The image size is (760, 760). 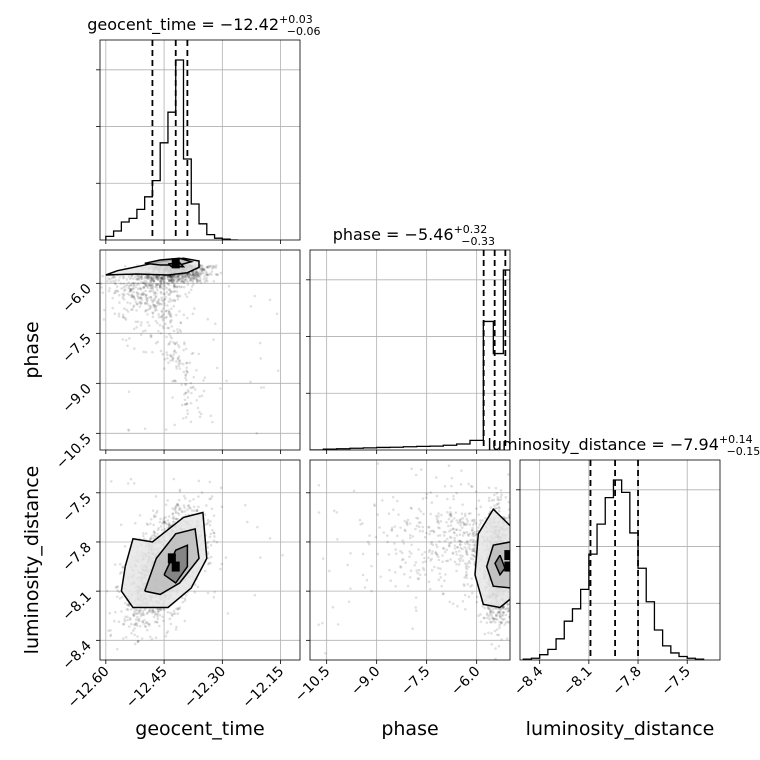 What do you see at coordinates (76, 398) in the screenshot?
I see `y-tick-label: −9.0` at bounding box center [76, 398].